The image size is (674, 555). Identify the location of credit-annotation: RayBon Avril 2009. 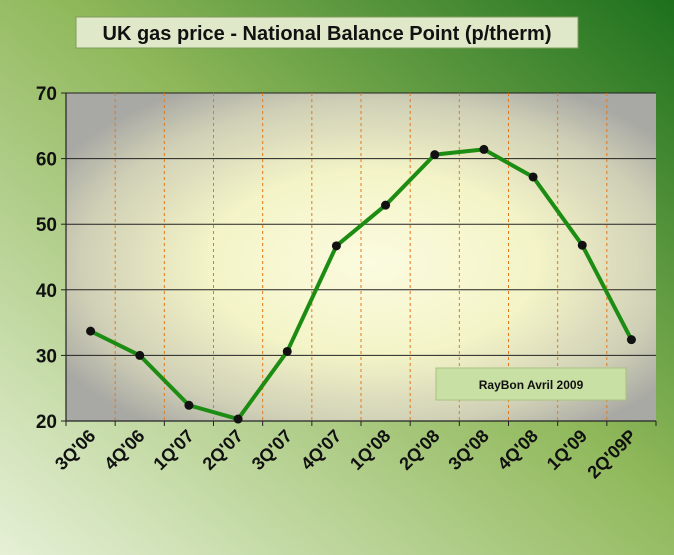
(531, 385).